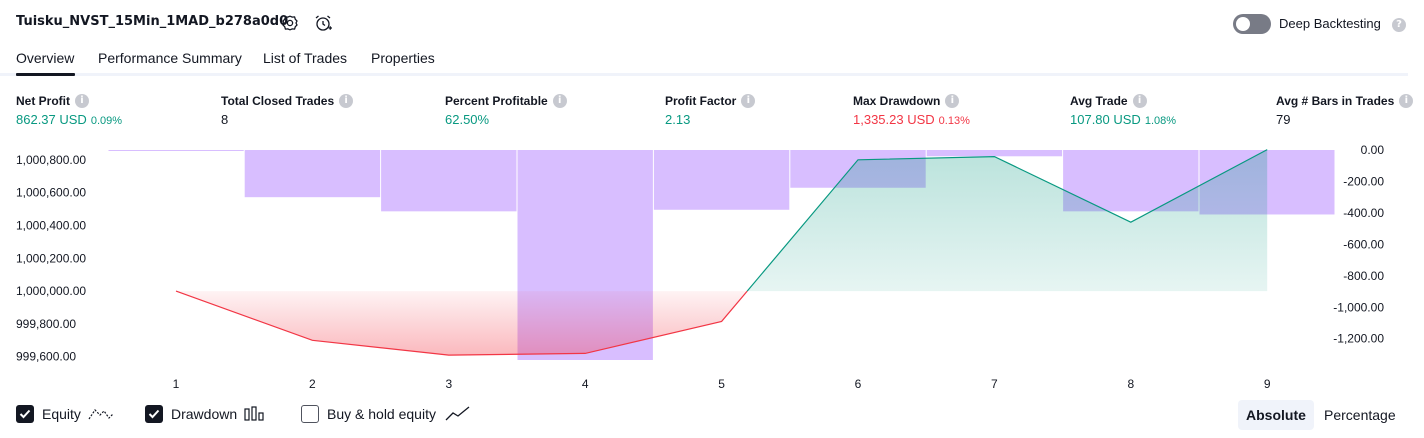 The height and width of the screenshot is (438, 1424). I want to click on drawdown-bars-icon, so click(255, 416).